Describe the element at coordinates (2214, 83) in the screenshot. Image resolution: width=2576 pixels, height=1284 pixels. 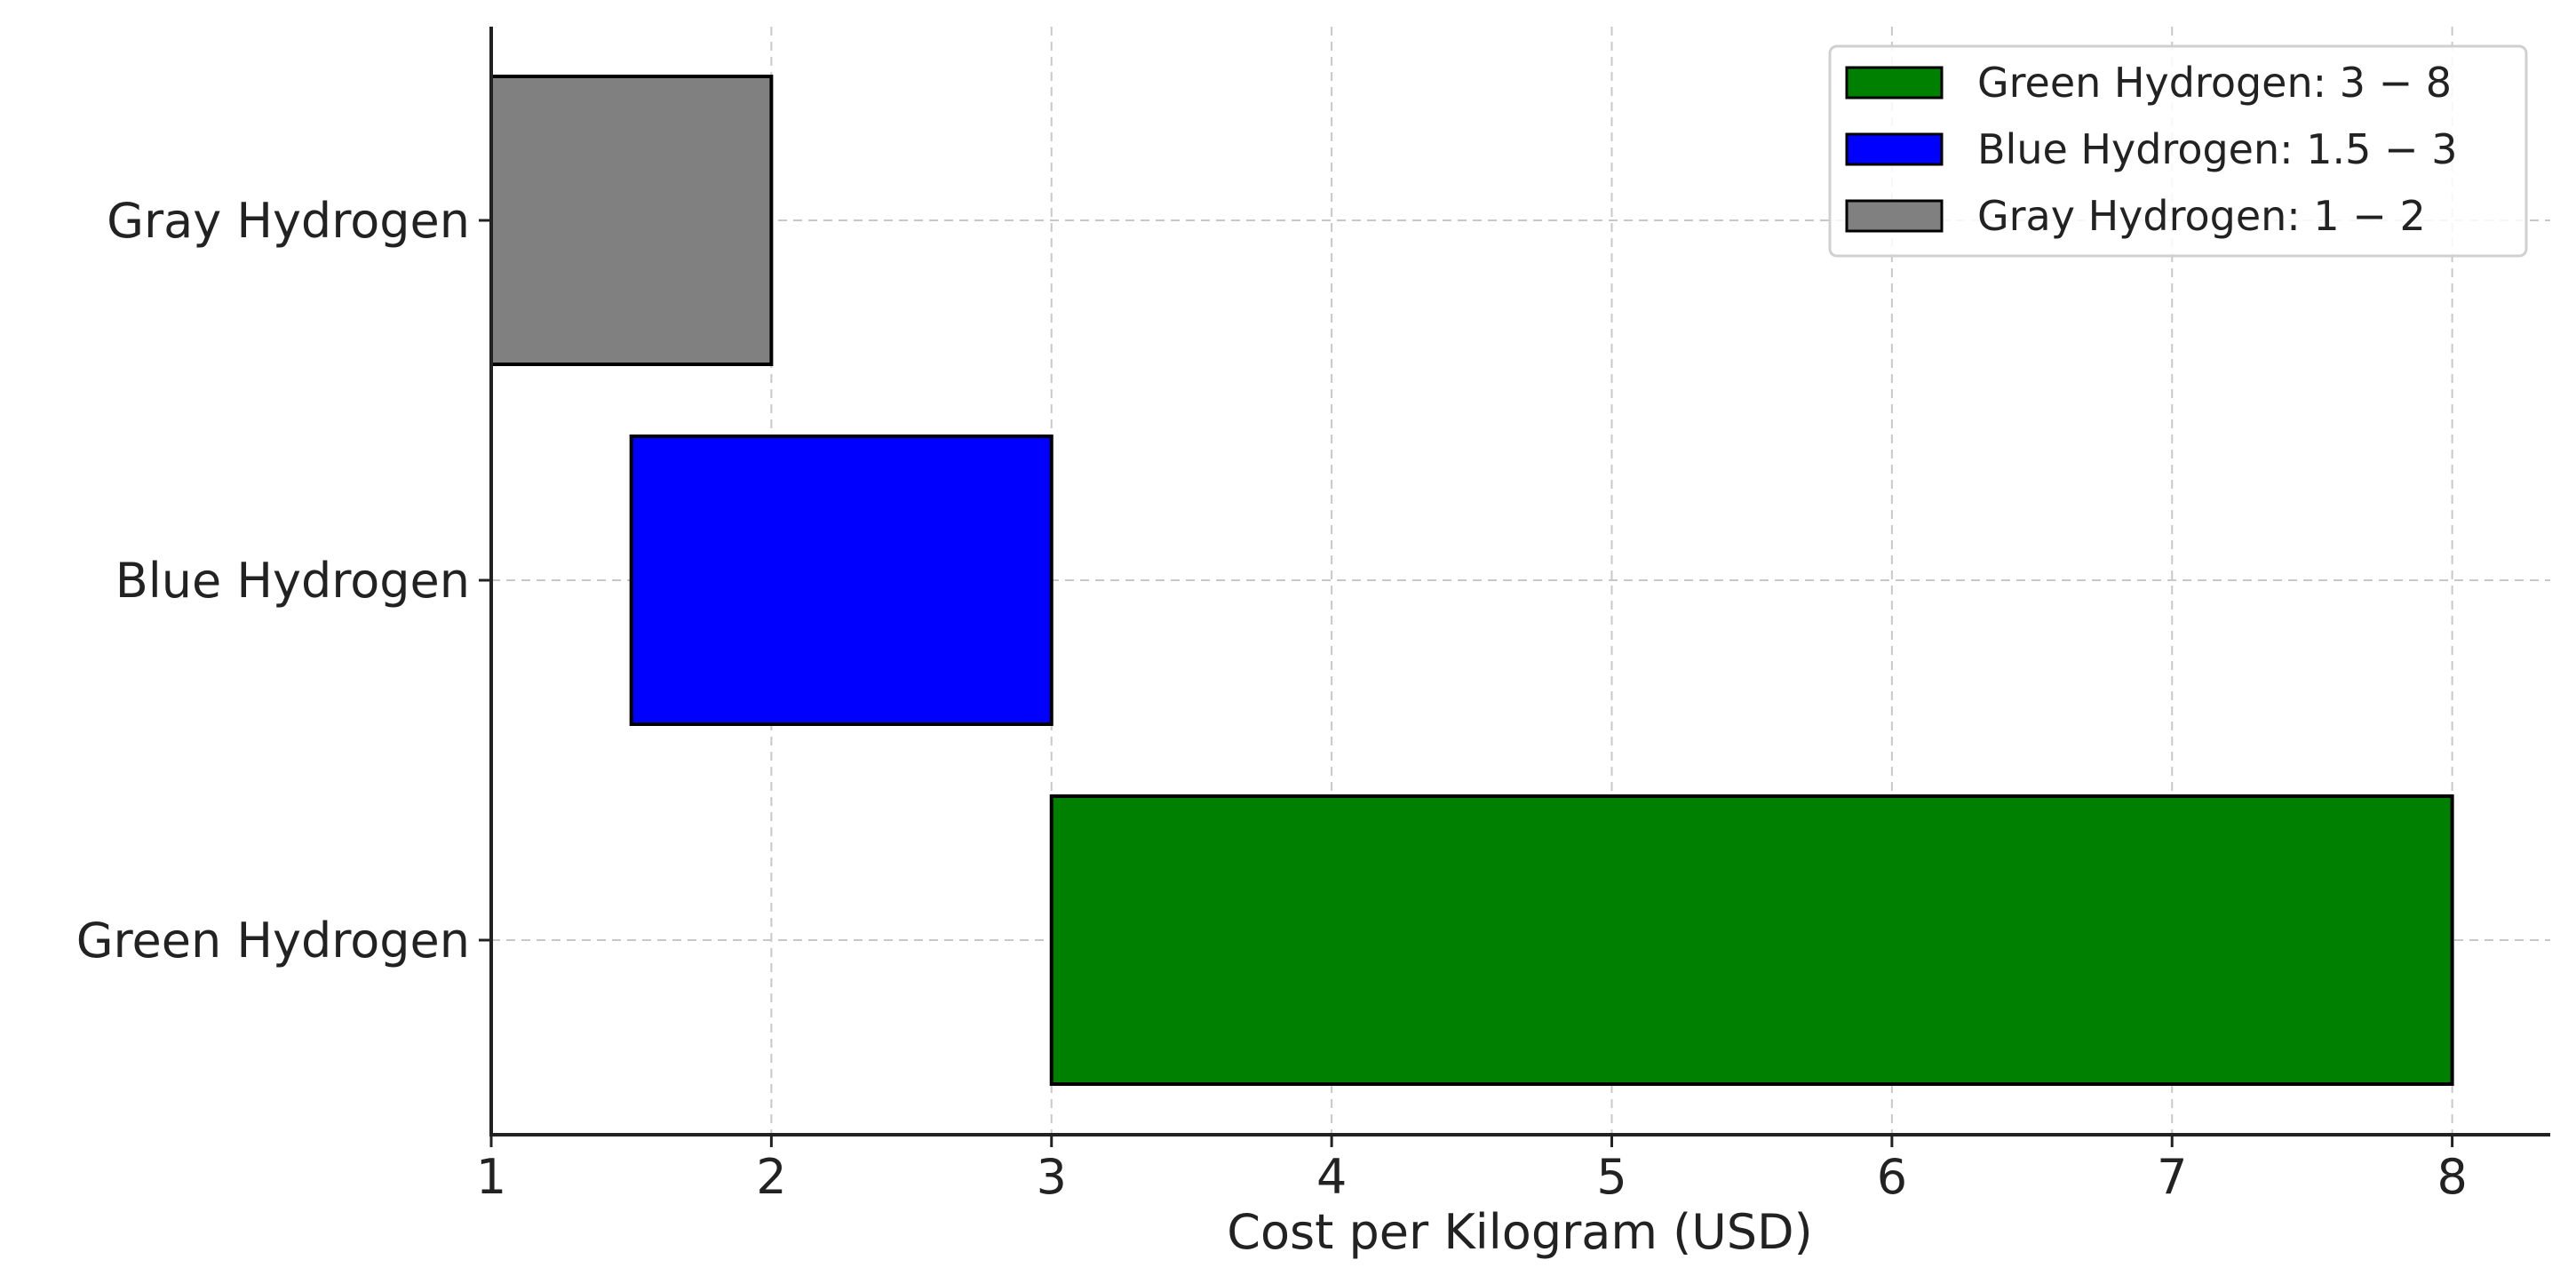
I see `legend-label-green-hydrogen: Green Hydrogen: 3 − 8` at that location.